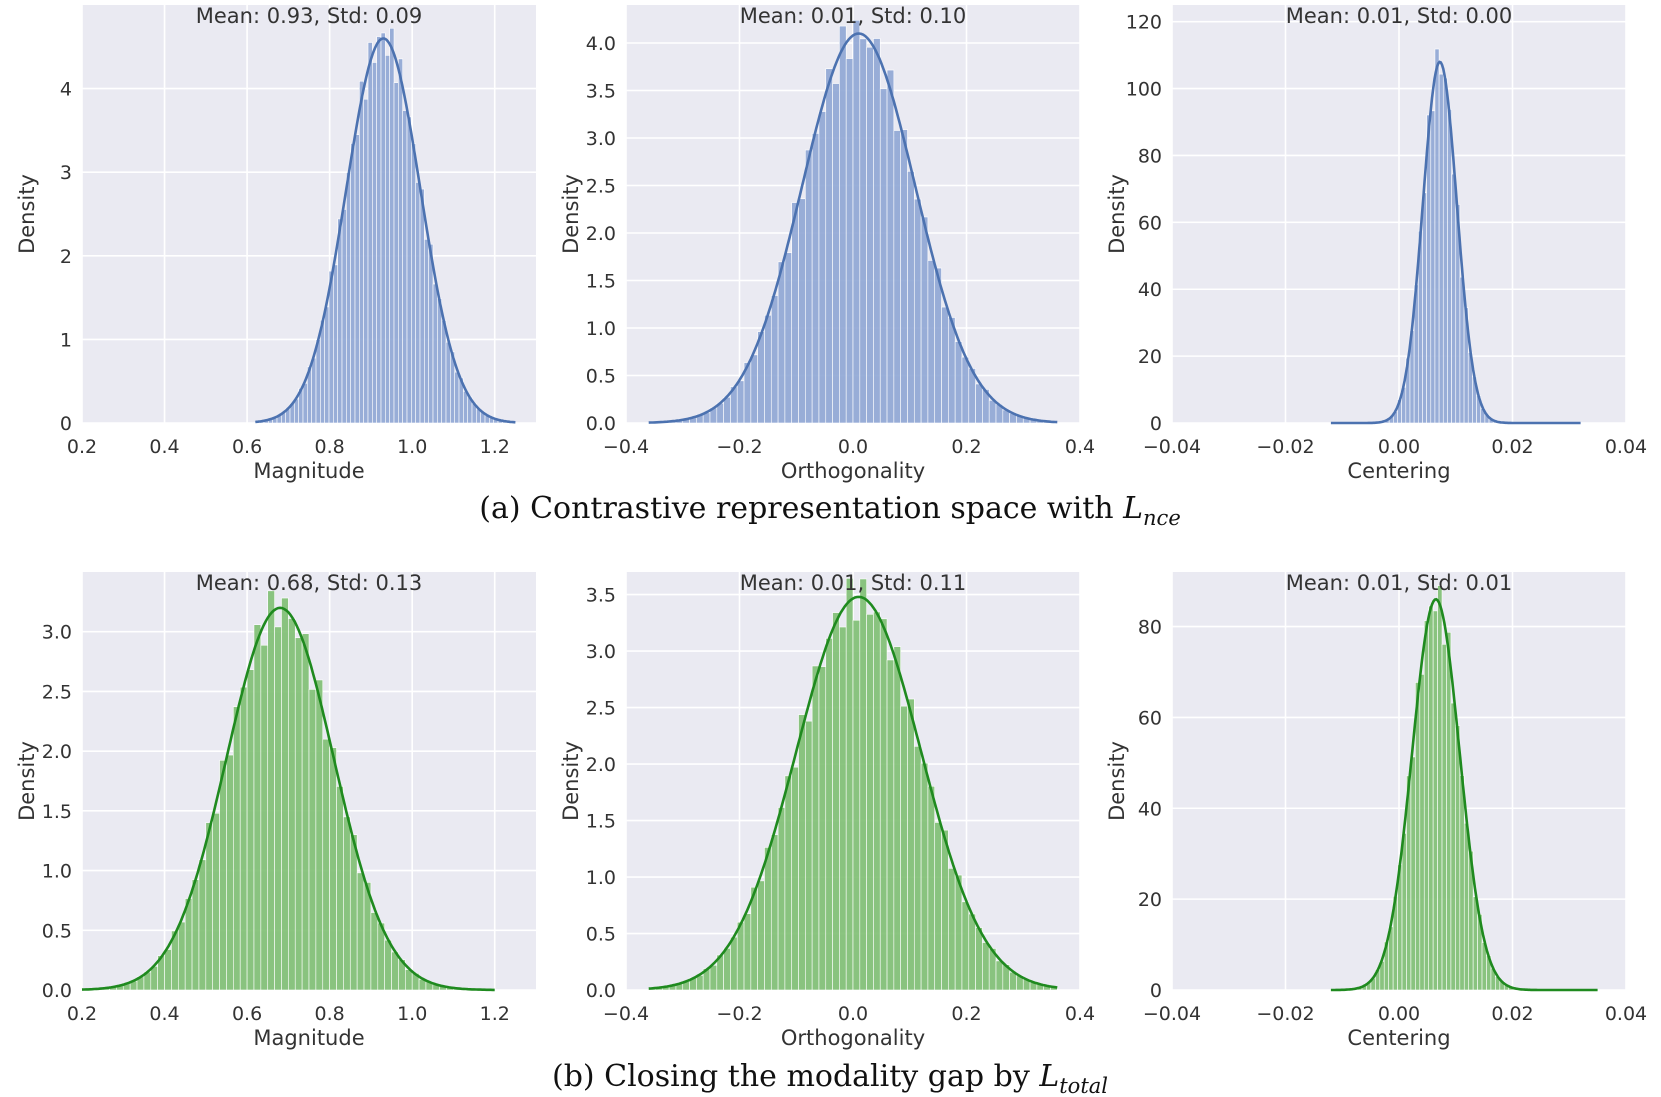 This screenshot has height=1097, width=1661. What do you see at coordinates (601, 44) in the screenshot?
I see `y-tick-label: 4.0` at bounding box center [601, 44].